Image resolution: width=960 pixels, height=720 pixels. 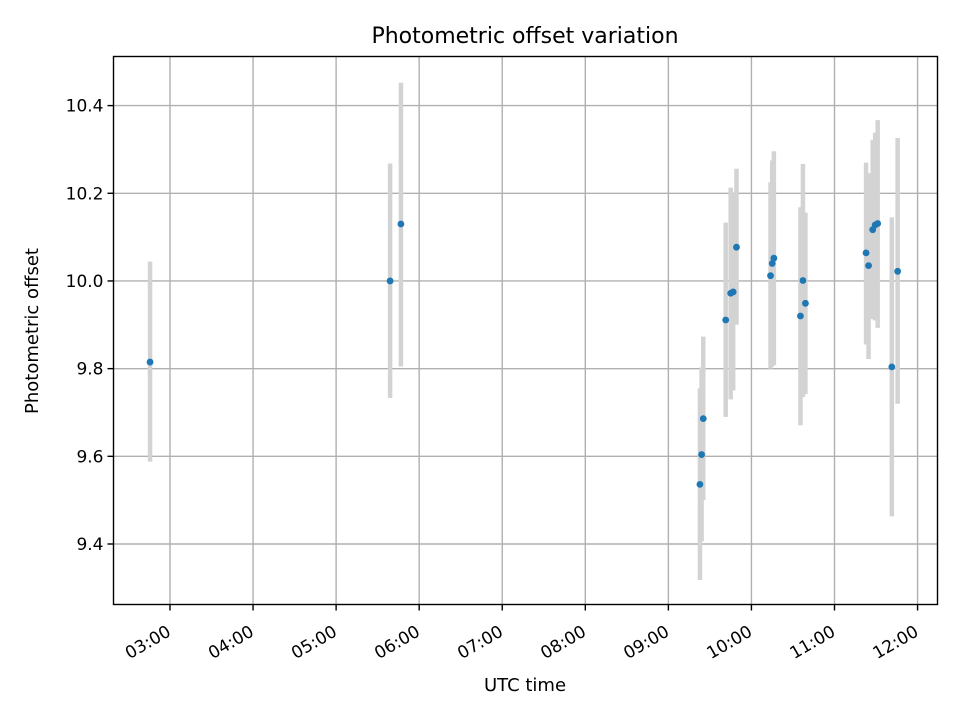 I want to click on chart-title: Photometric offset variation, so click(x=524, y=36).